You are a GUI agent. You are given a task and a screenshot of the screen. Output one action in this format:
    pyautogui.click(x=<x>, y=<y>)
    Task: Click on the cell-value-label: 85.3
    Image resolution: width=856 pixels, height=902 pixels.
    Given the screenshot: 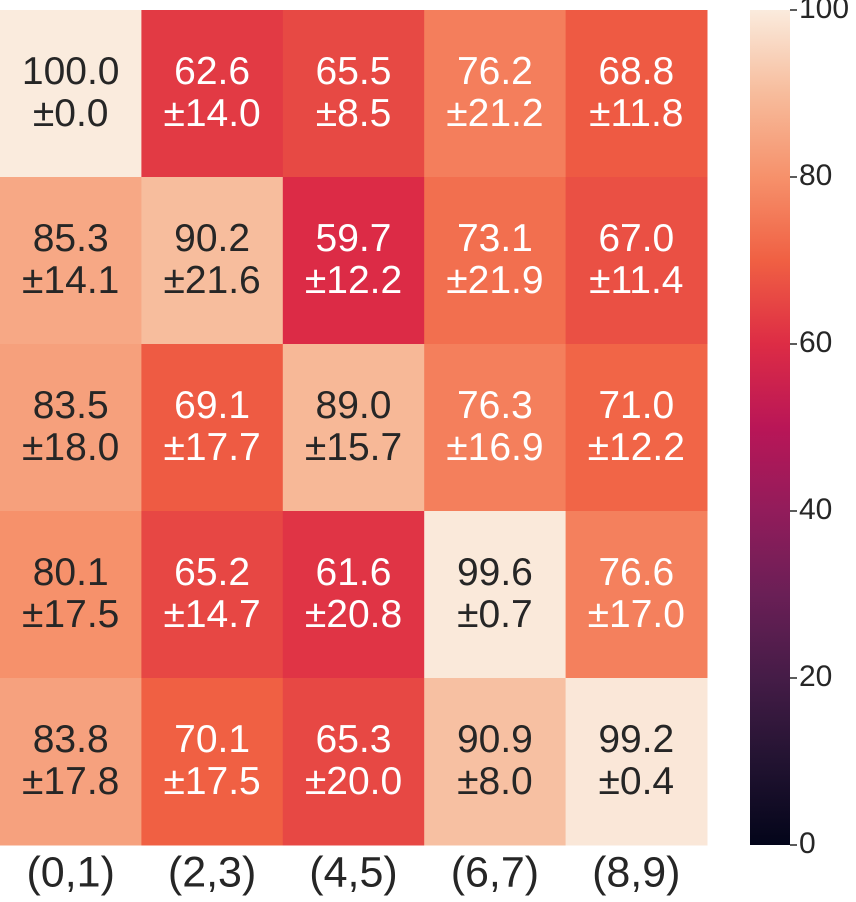 What is the action you would take?
    pyautogui.click(x=71, y=238)
    